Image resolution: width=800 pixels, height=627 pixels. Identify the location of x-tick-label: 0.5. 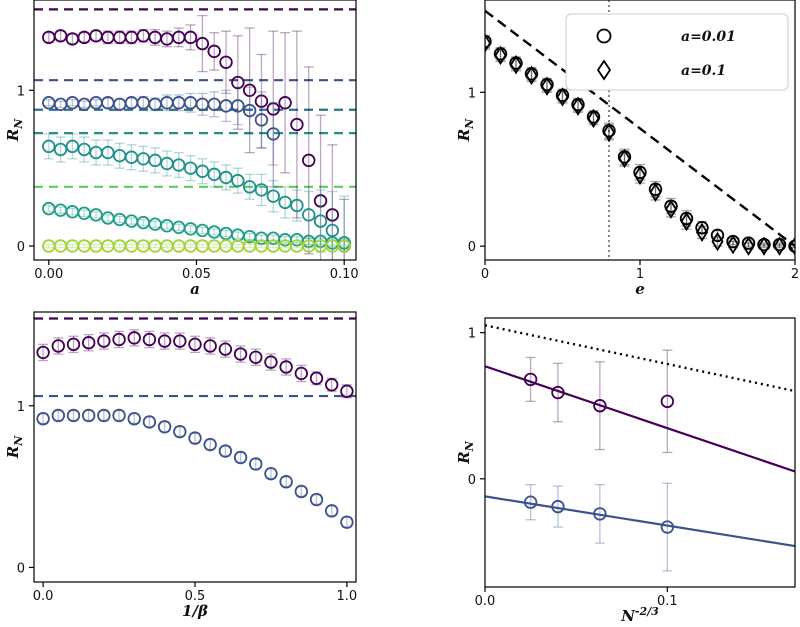
(195, 596).